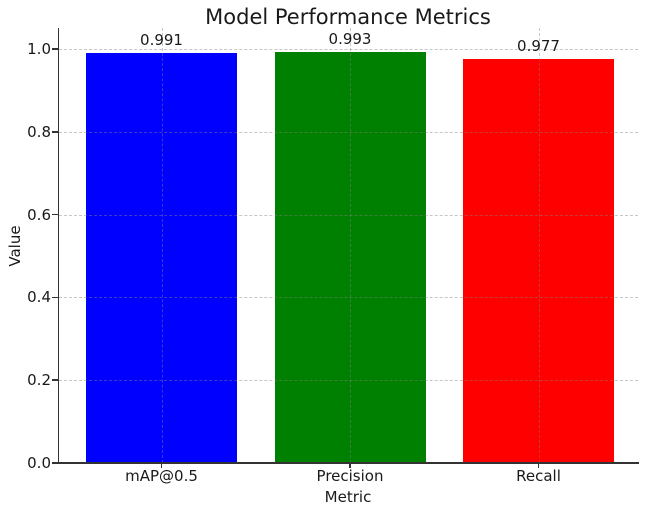  I want to click on y-tick-label: 0.0, so click(39, 463).